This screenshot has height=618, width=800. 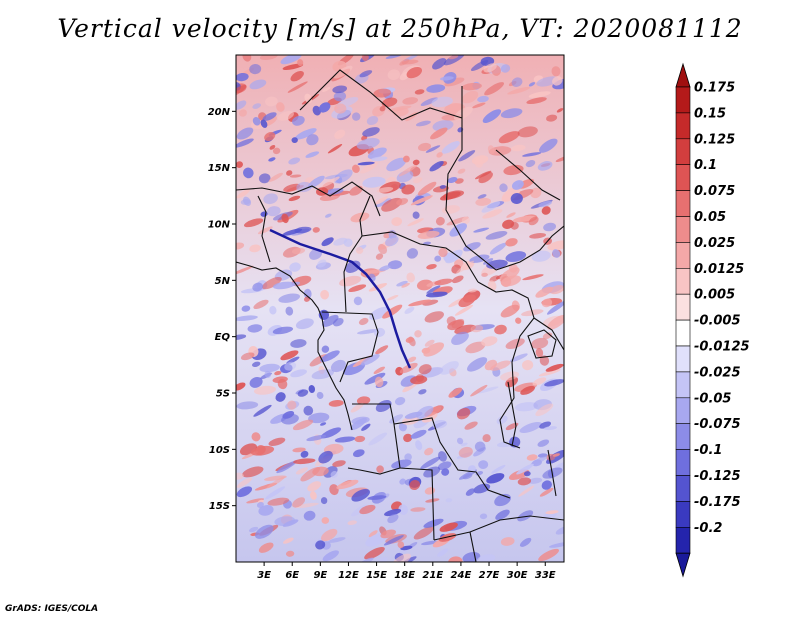 What do you see at coordinates (714, 191) in the screenshot?
I see `colorbar-label: 0.075` at bounding box center [714, 191].